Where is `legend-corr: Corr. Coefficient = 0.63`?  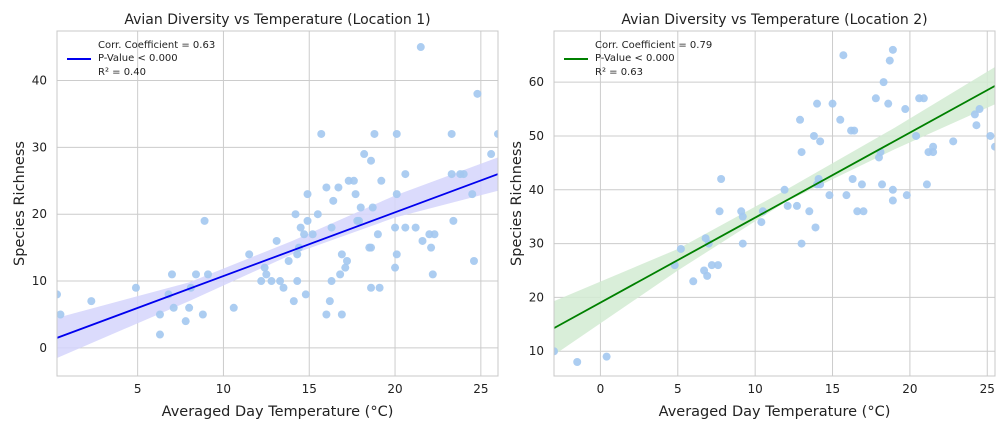 legend-corr: Corr. Coefficient = 0.63 is located at coordinates (156, 45).